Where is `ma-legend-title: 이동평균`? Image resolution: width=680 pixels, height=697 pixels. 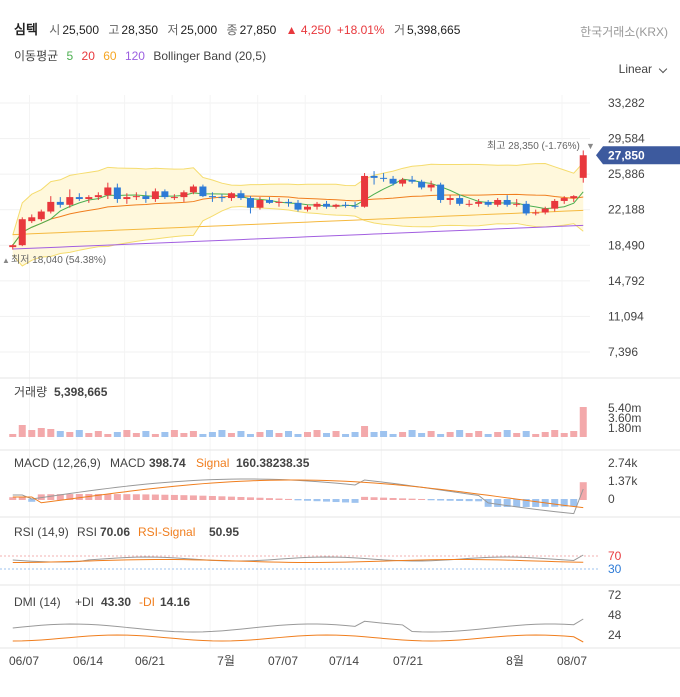
ma-legend-title: 이동평균 is located at coordinates (36, 56).